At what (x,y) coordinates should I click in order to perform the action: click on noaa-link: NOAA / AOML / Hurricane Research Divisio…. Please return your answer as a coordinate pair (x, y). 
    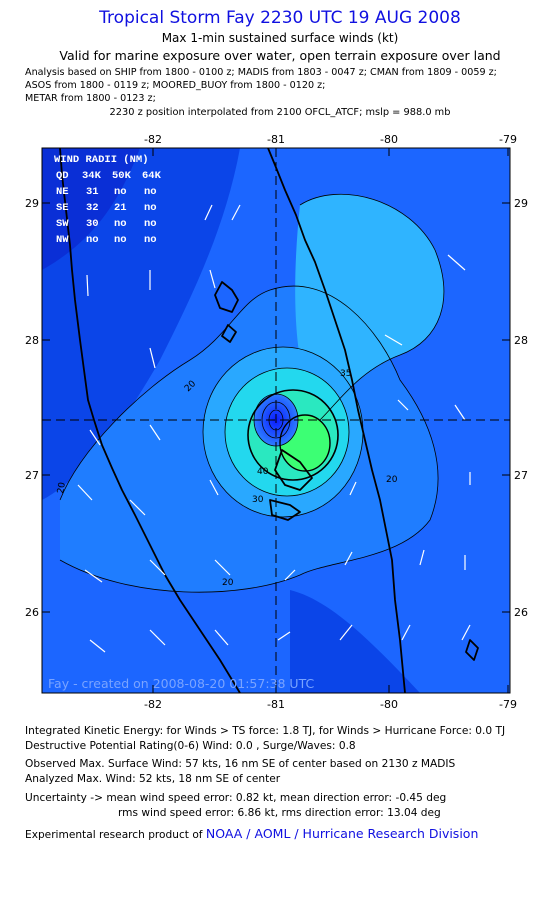
    Looking at the image, I should click on (342, 833).